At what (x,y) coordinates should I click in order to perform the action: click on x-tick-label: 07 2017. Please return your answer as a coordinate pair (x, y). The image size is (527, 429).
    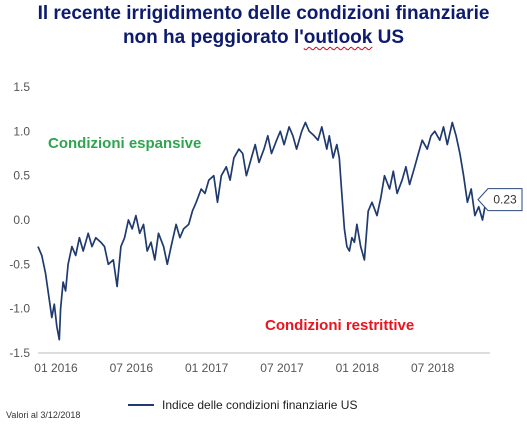
    Looking at the image, I should click on (282, 368).